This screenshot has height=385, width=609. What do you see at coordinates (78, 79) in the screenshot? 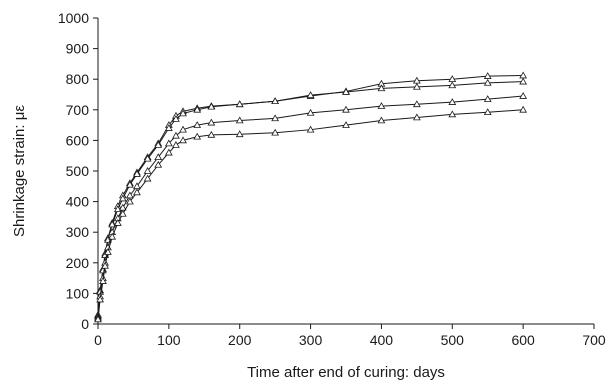
I see `y-tick-label: 800` at bounding box center [78, 79].